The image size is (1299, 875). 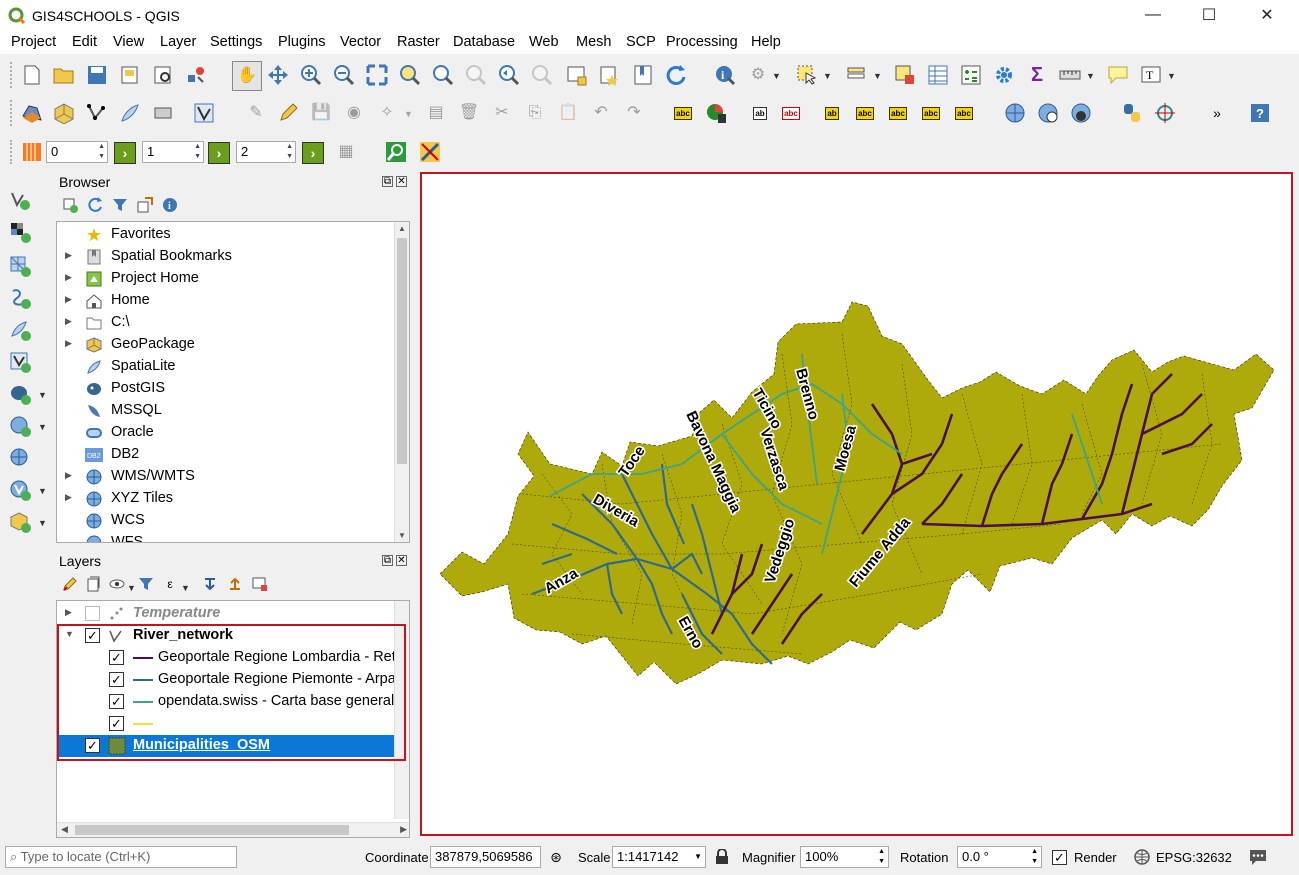 What do you see at coordinates (601, 112) in the screenshot?
I see `undo-icon: ↶` at bounding box center [601, 112].